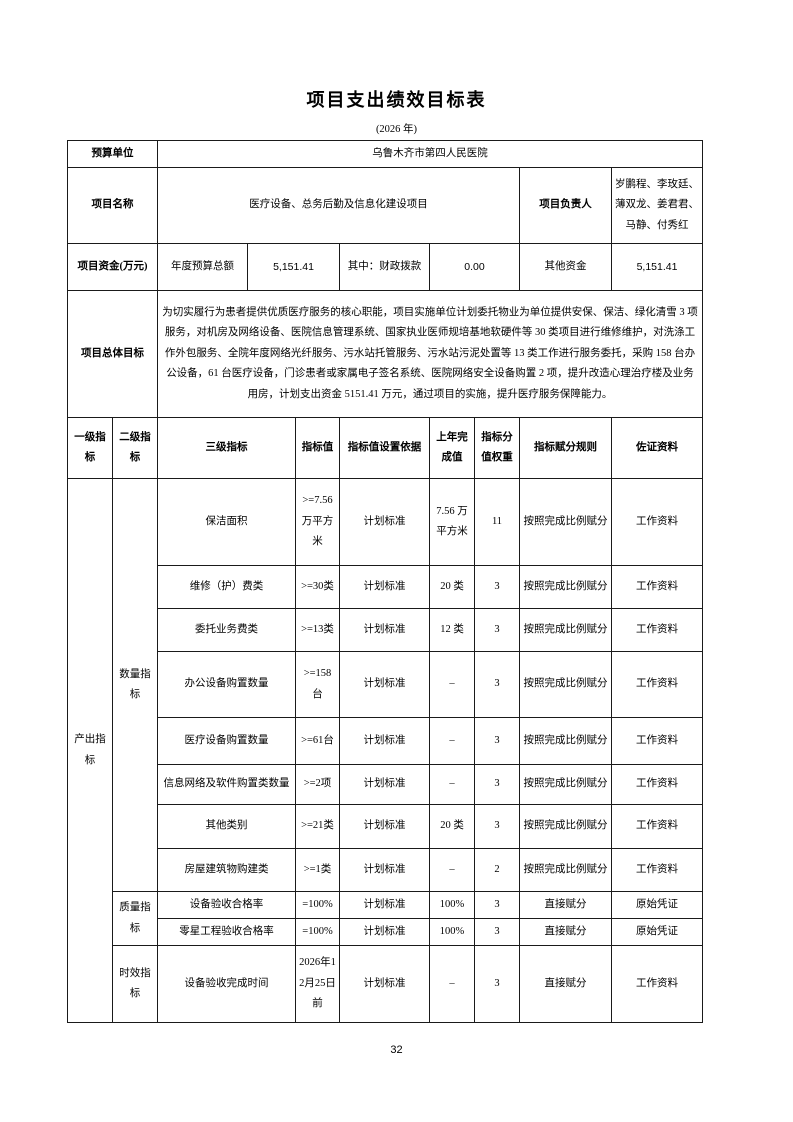  What do you see at coordinates (565, 267) in the screenshot?
I see `other-fund-label: 其他资金` at bounding box center [565, 267].